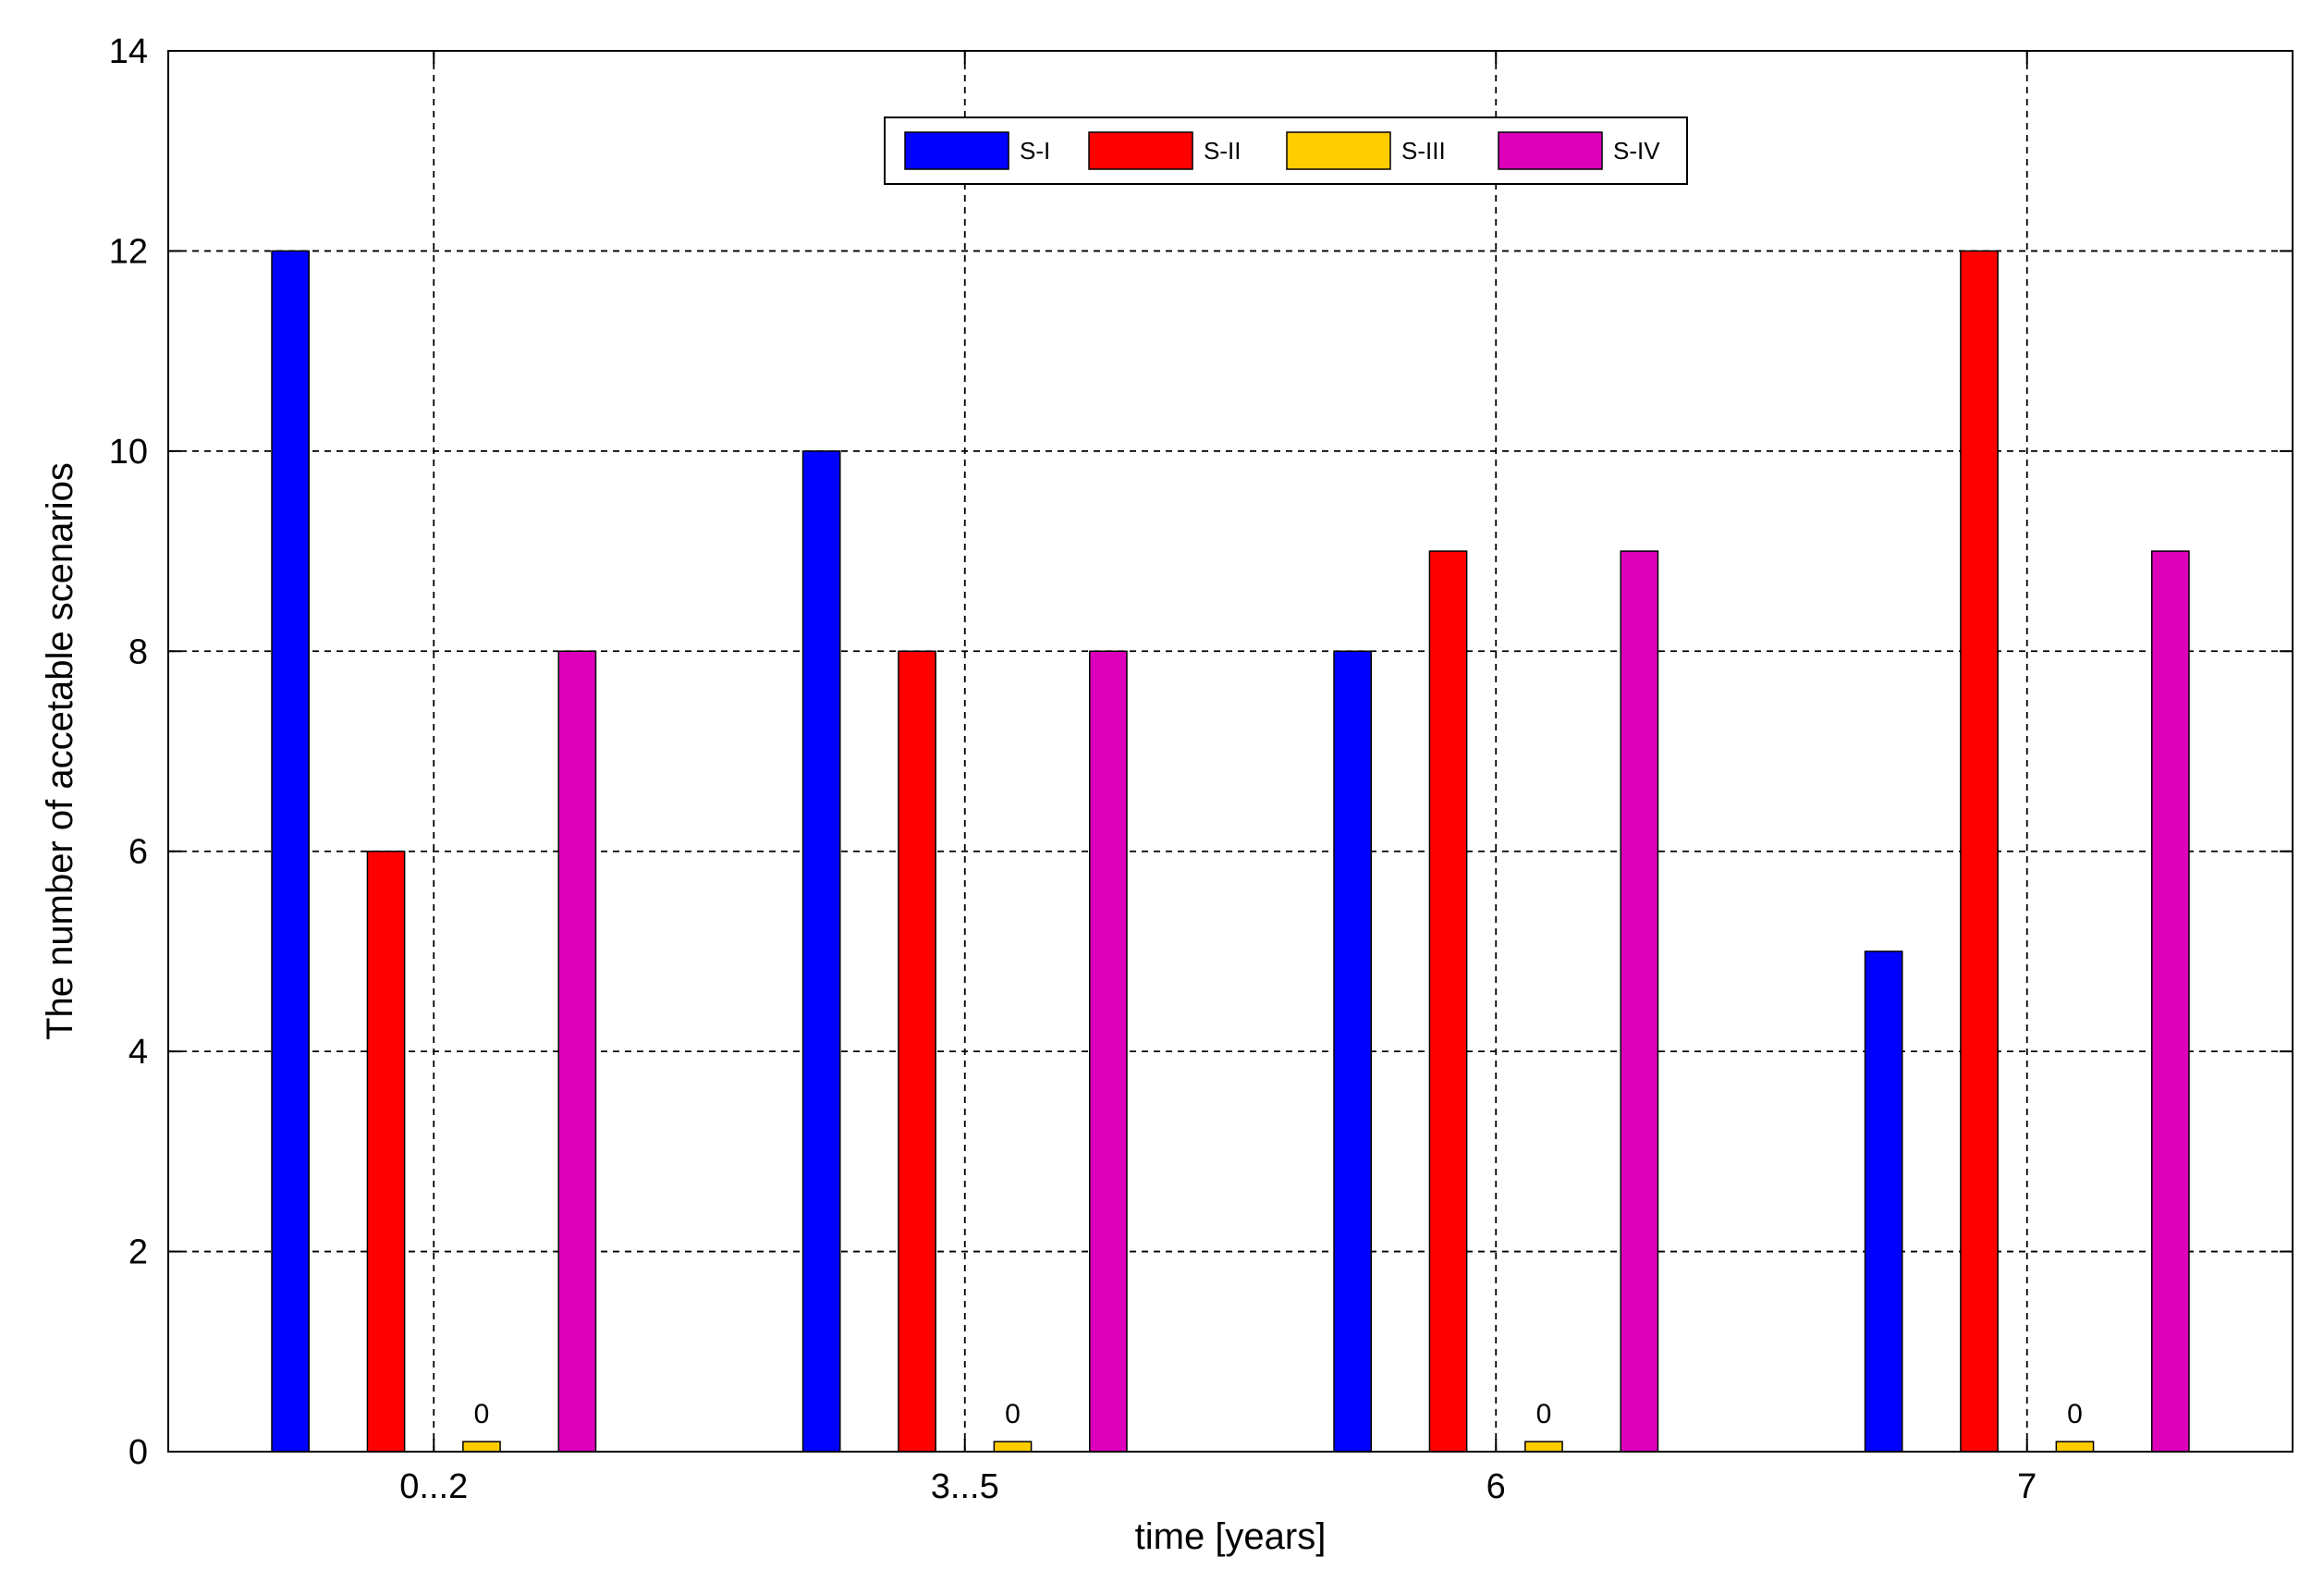  I want to click on x-axis-title: time [years], so click(1231, 1536).